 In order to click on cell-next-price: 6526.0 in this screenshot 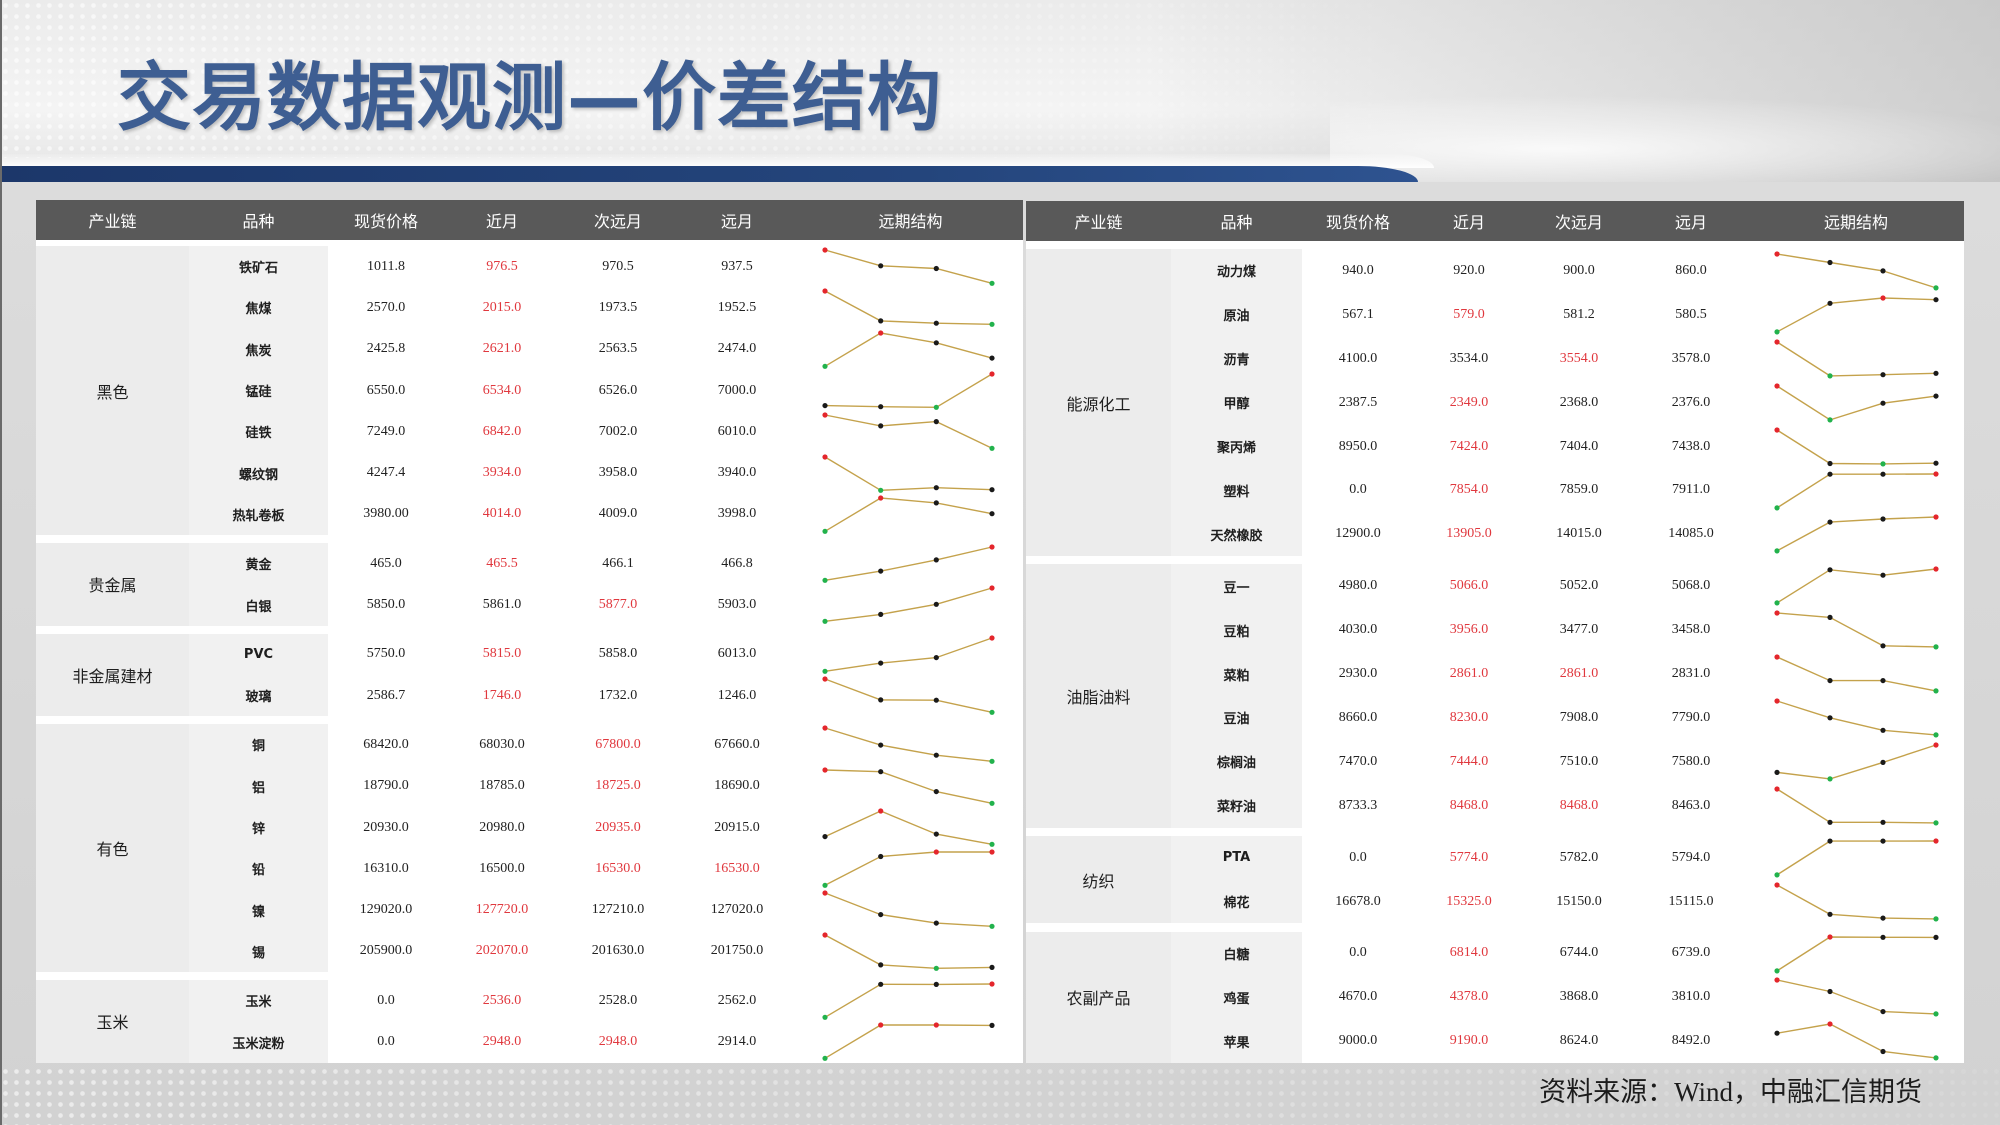, I will do `click(618, 390)`.